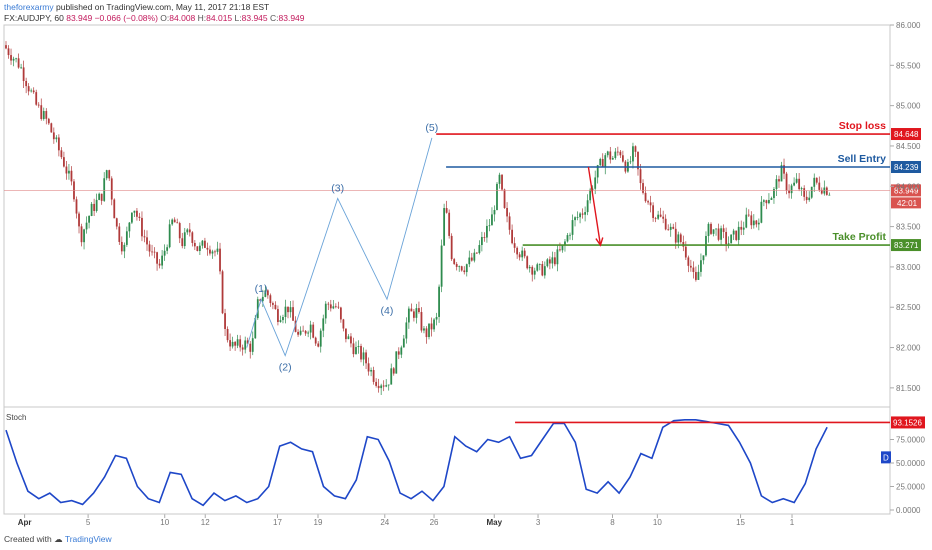 This screenshot has height=550, width=932. I want to click on stoch-tick-label-1: 50.0000, so click(910, 463).